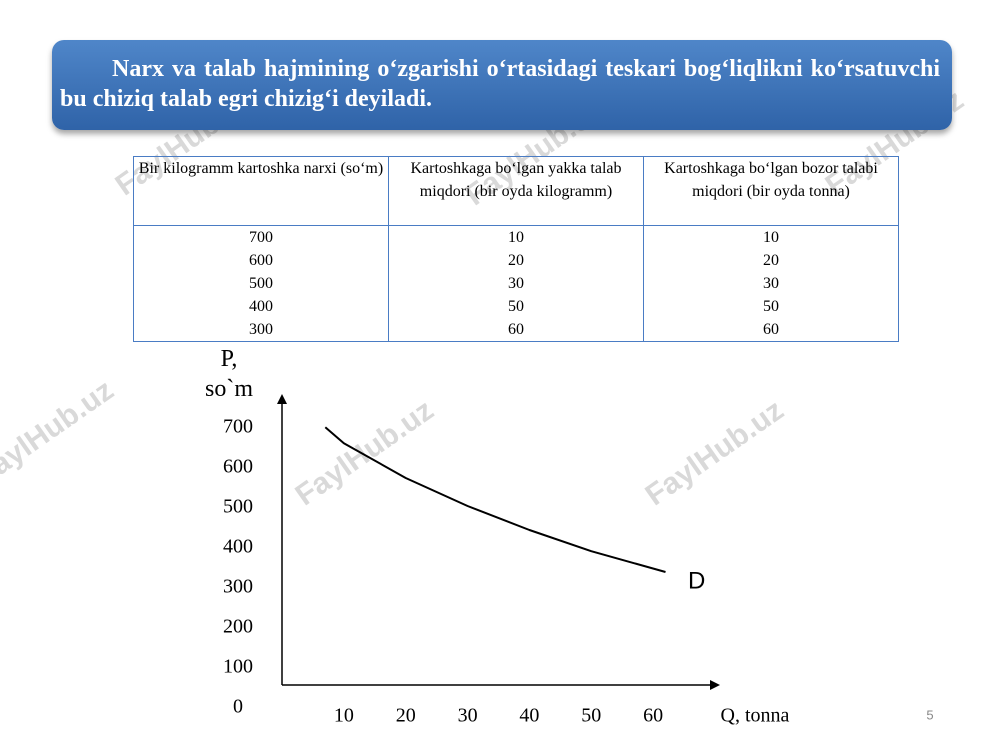 The height and width of the screenshot is (750, 1000). Describe the element at coordinates (261, 237) in the screenshot. I see `cell-value: 700` at that location.